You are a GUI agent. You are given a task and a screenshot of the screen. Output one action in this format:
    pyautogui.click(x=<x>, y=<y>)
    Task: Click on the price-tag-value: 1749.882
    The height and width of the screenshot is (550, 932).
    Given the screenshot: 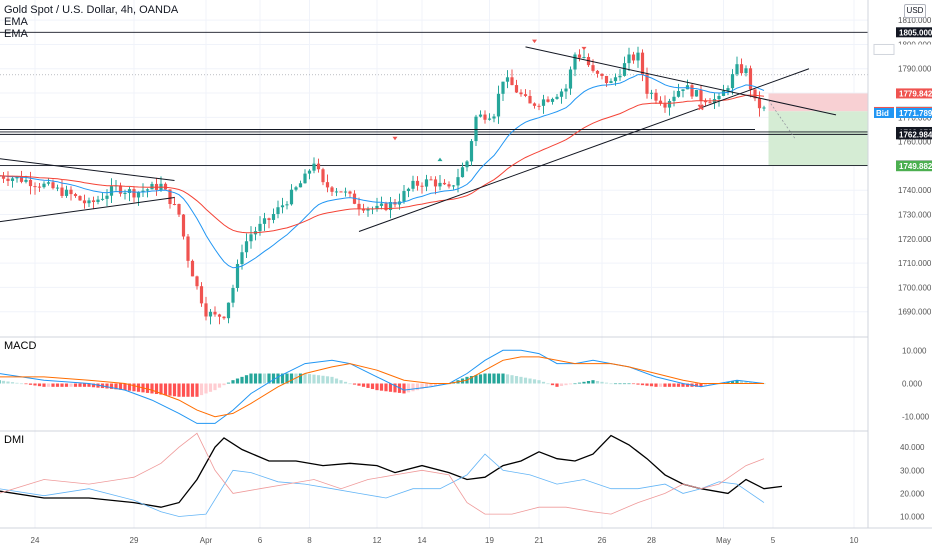 What is the action you would take?
    pyautogui.click(x=915, y=166)
    